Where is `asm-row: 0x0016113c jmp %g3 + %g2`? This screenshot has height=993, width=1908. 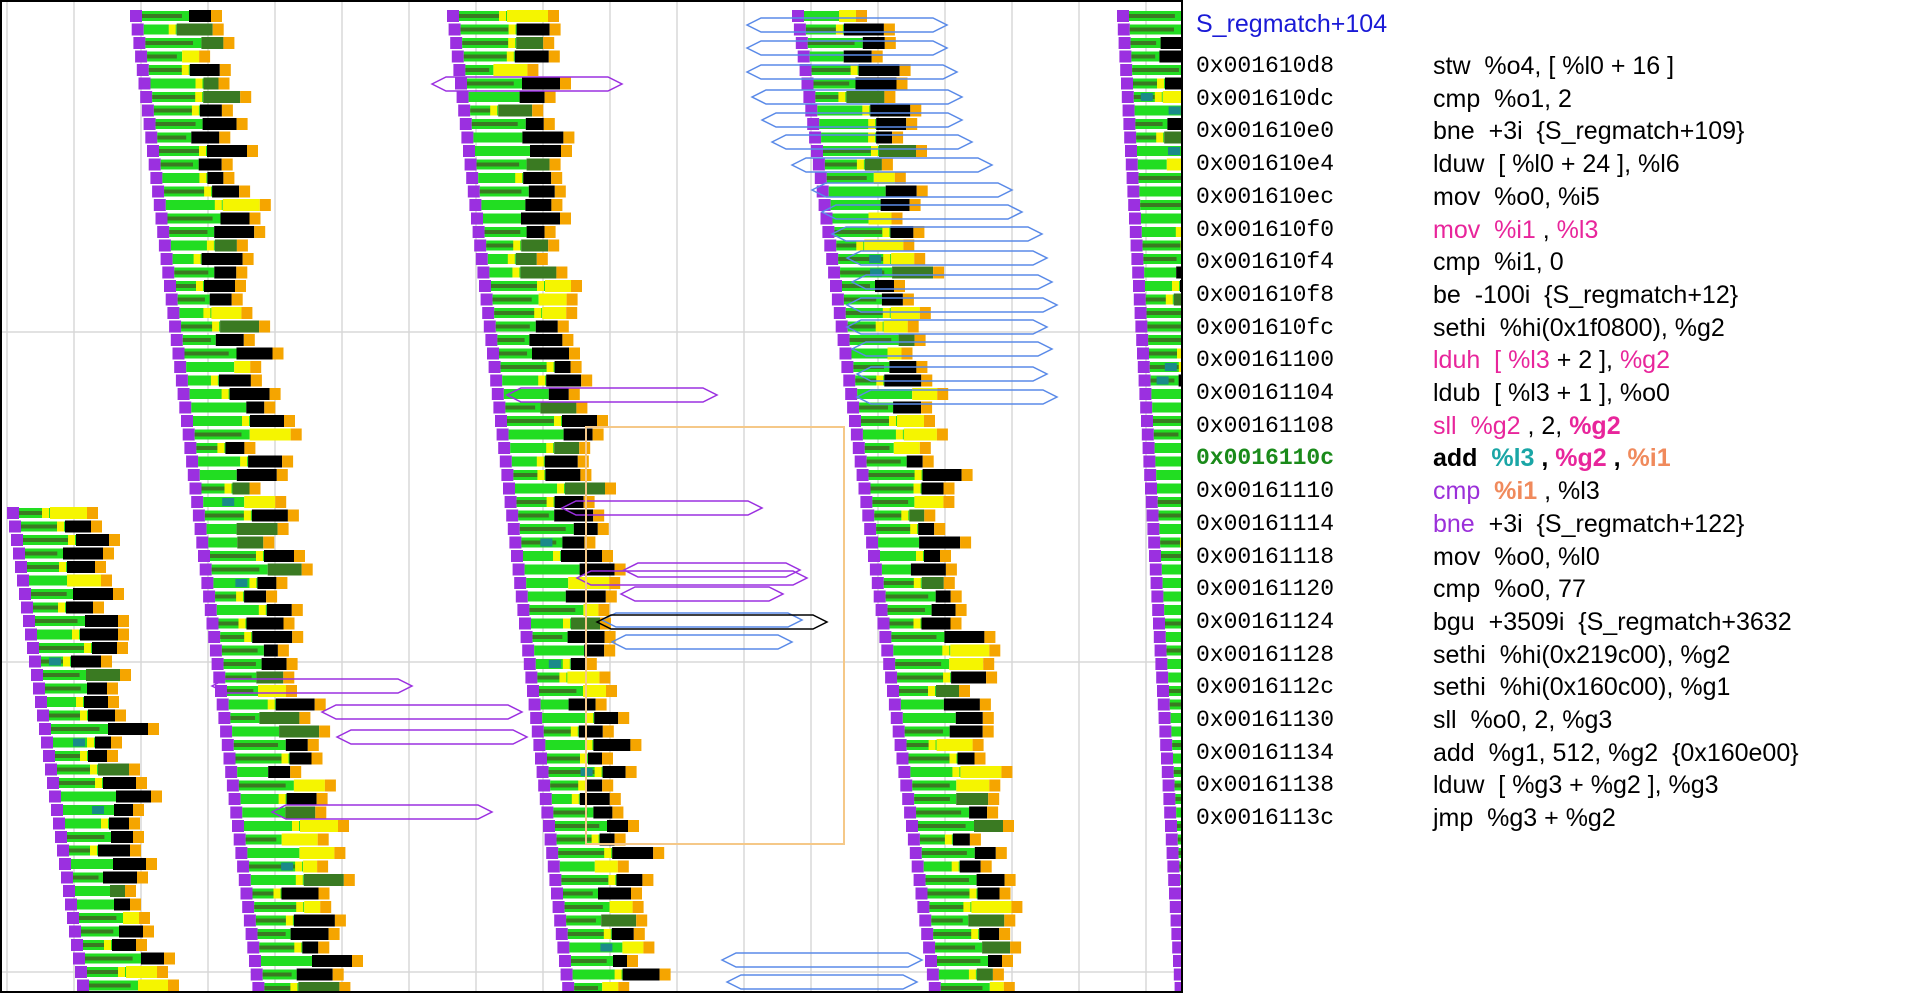
asm-row: 0x0016113c jmp %g3 + %g2 is located at coordinates (1552, 818).